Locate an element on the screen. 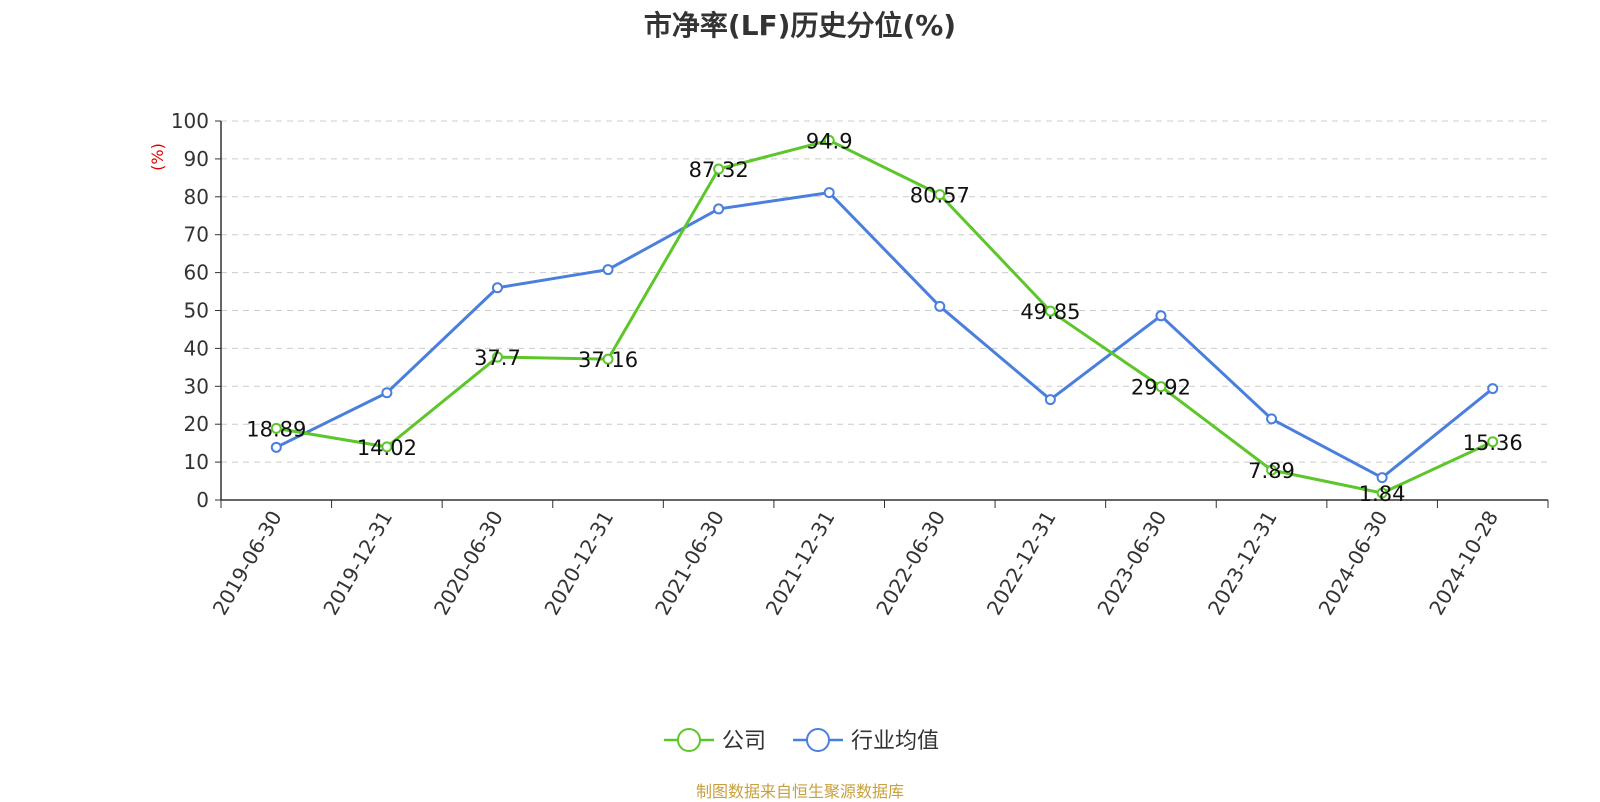  company-data-label: 80.57 is located at coordinates (940, 196).